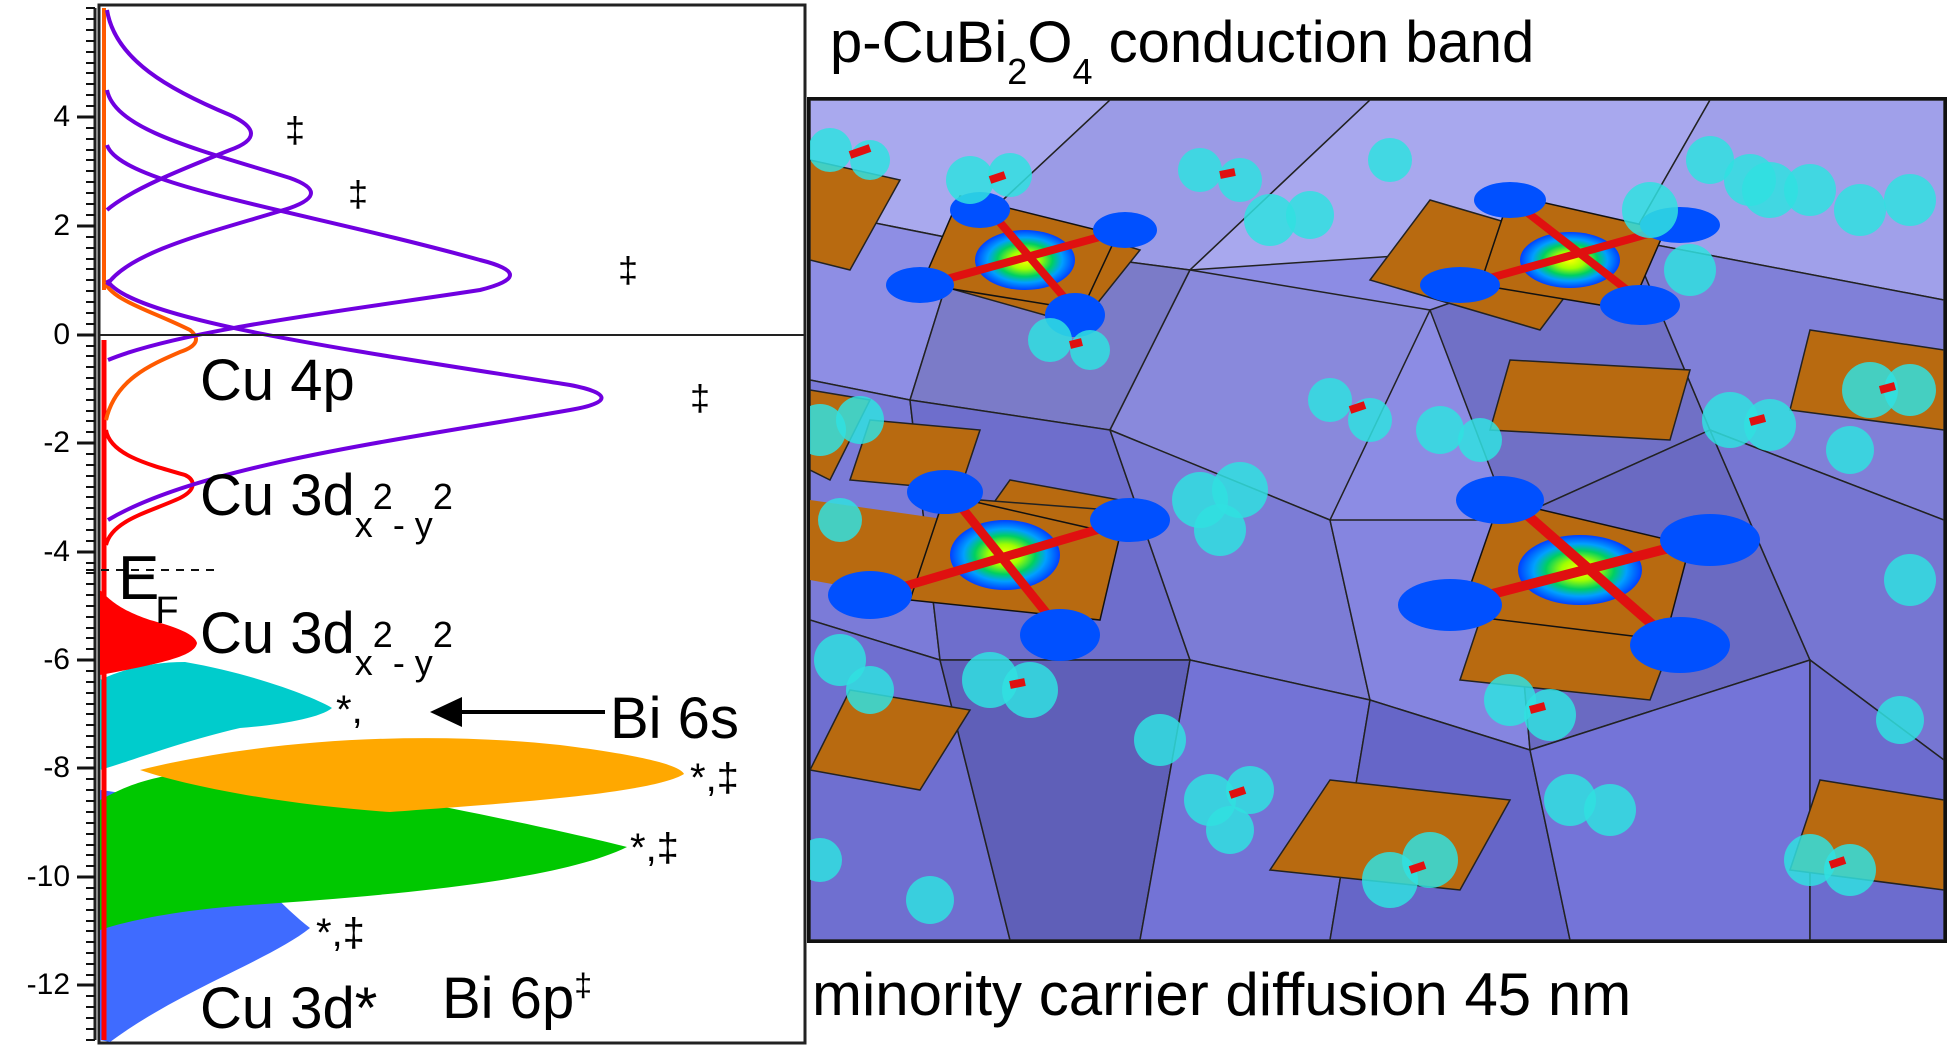 This screenshot has height=1050, width=1950. Describe the element at coordinates (1222, 994) in the screenshot. I see `panel-caption: minority carrier diffusion 45 nm` at that location.